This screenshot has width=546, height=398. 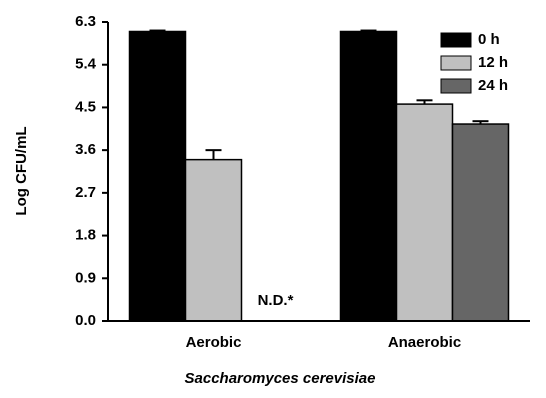 I want to click on y-tick-label: 0.0, so click(x=85, y=320).